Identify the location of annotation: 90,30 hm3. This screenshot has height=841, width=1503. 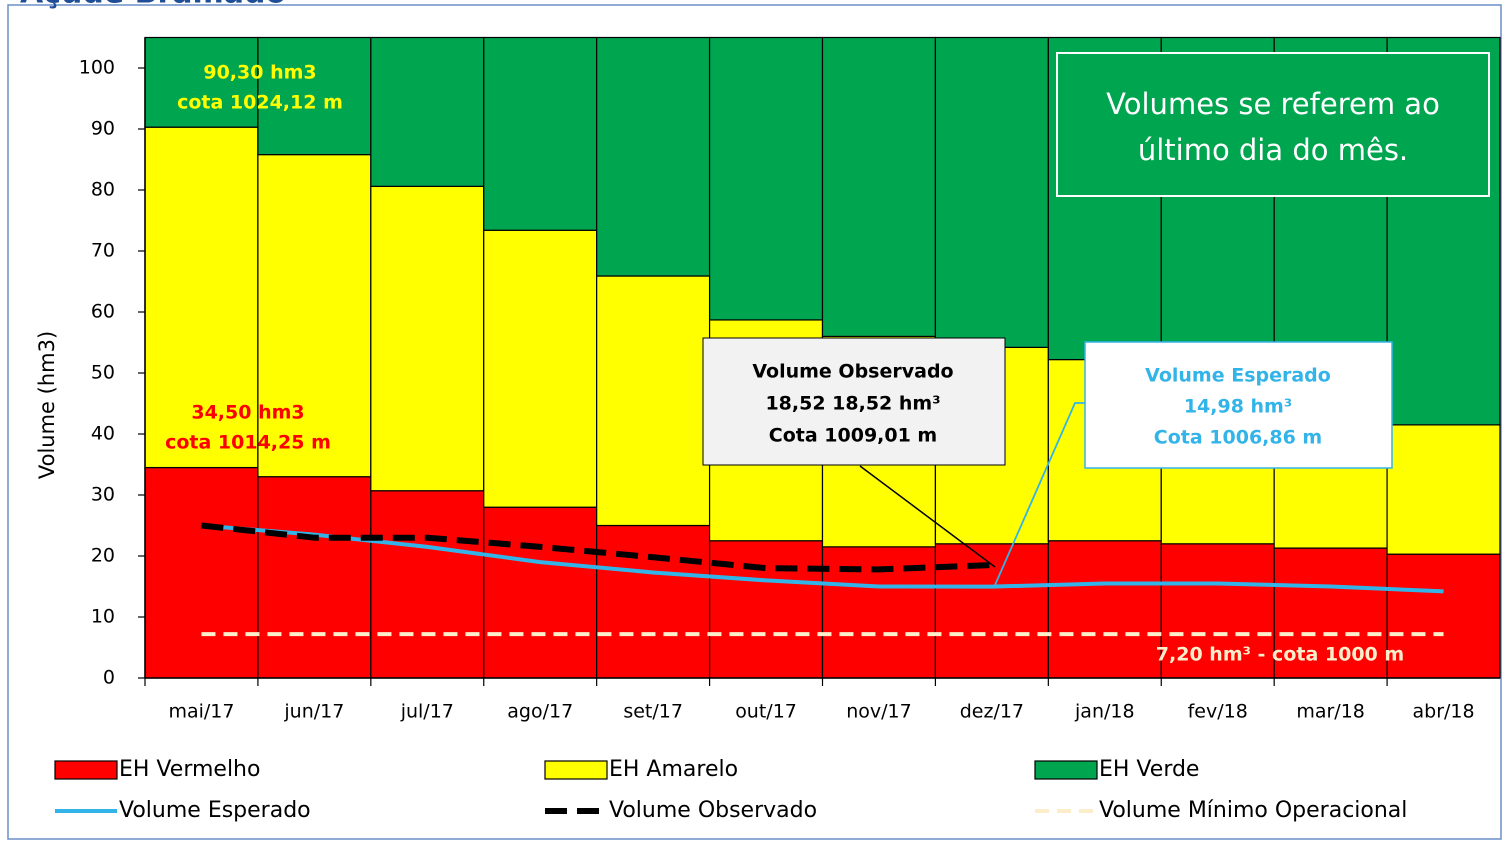
(259, 73).